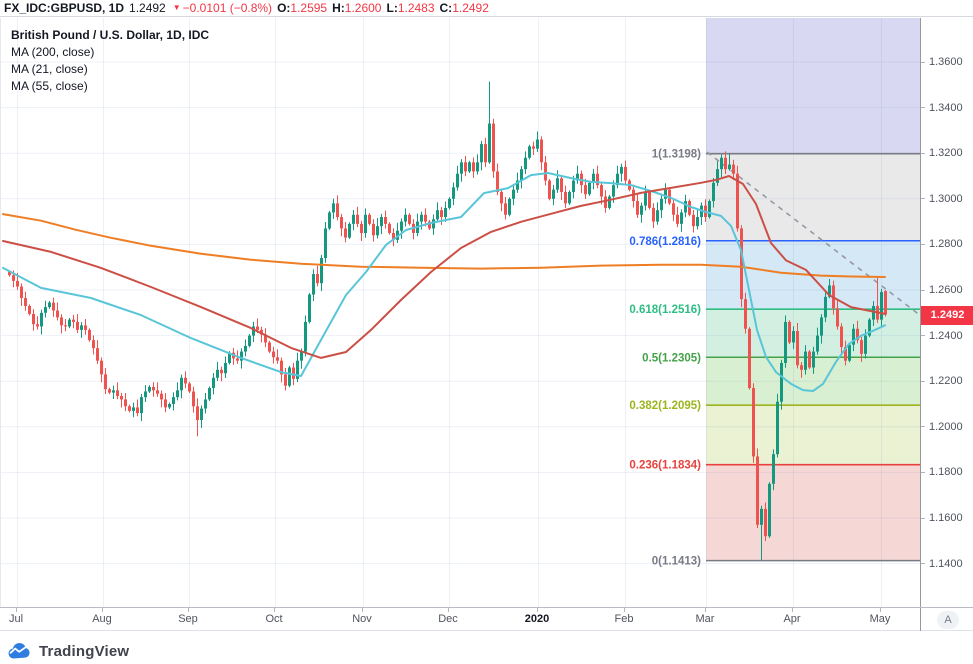 This screenshot has height=664, width=973. What do you see at coordinates (19, 651) in the screenshot?
I see `tradingview-cloud-icon` at bounding box center [19, 651].